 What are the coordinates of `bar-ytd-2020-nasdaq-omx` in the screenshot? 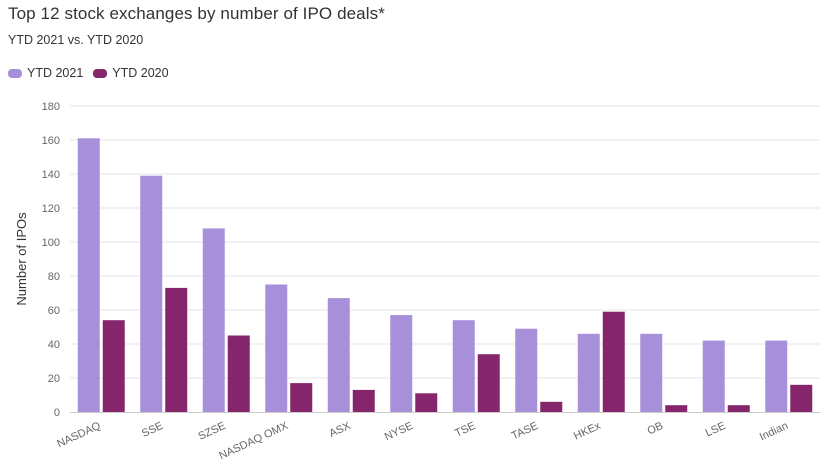 It's located at (301, 397).